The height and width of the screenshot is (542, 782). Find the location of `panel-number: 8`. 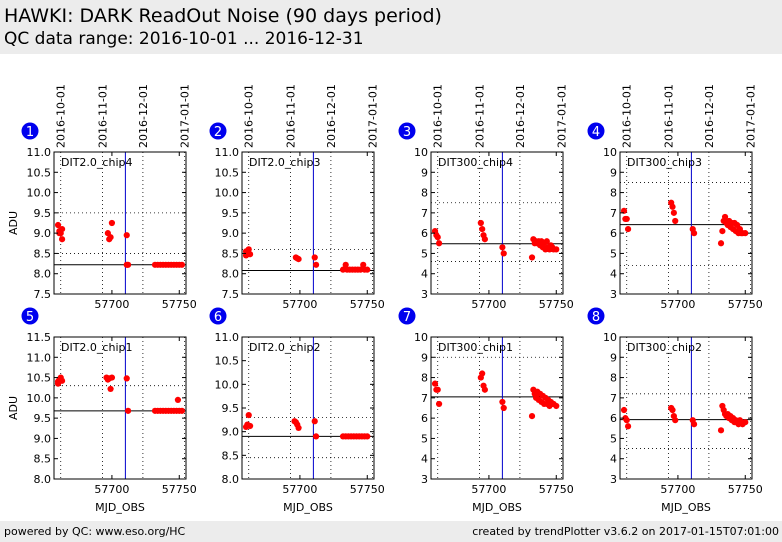

panel-number: 8 is located at coordinates (596, 317).